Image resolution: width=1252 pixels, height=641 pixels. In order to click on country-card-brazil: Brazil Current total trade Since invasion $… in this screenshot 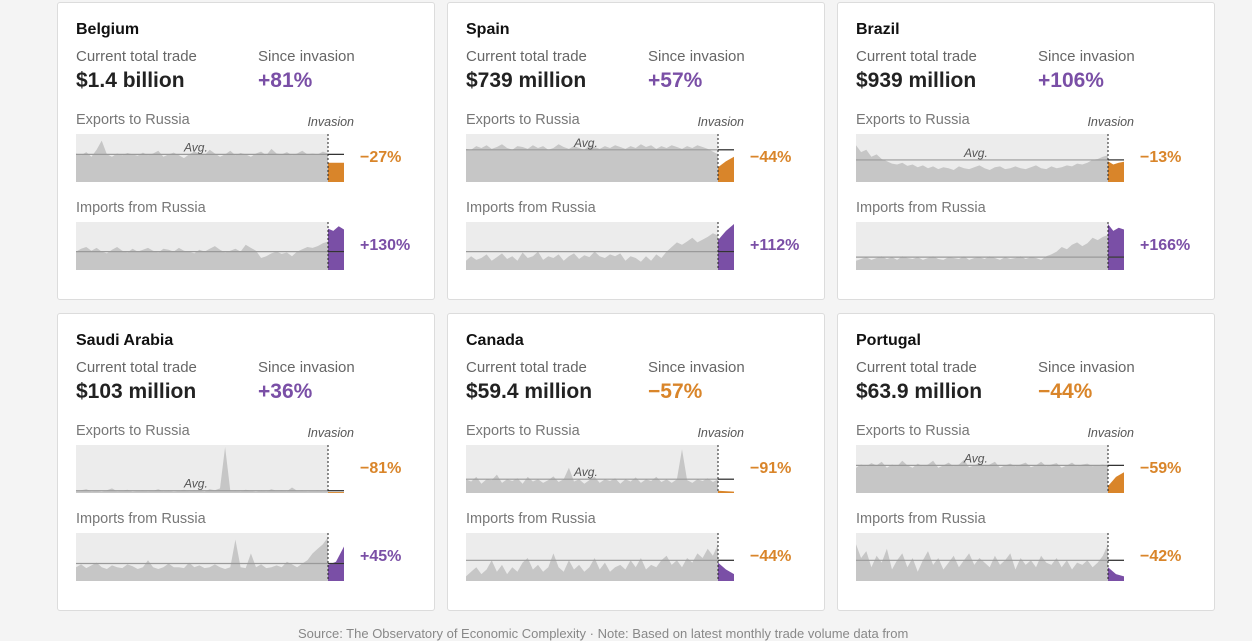, I will do `click(1026, 151)`.